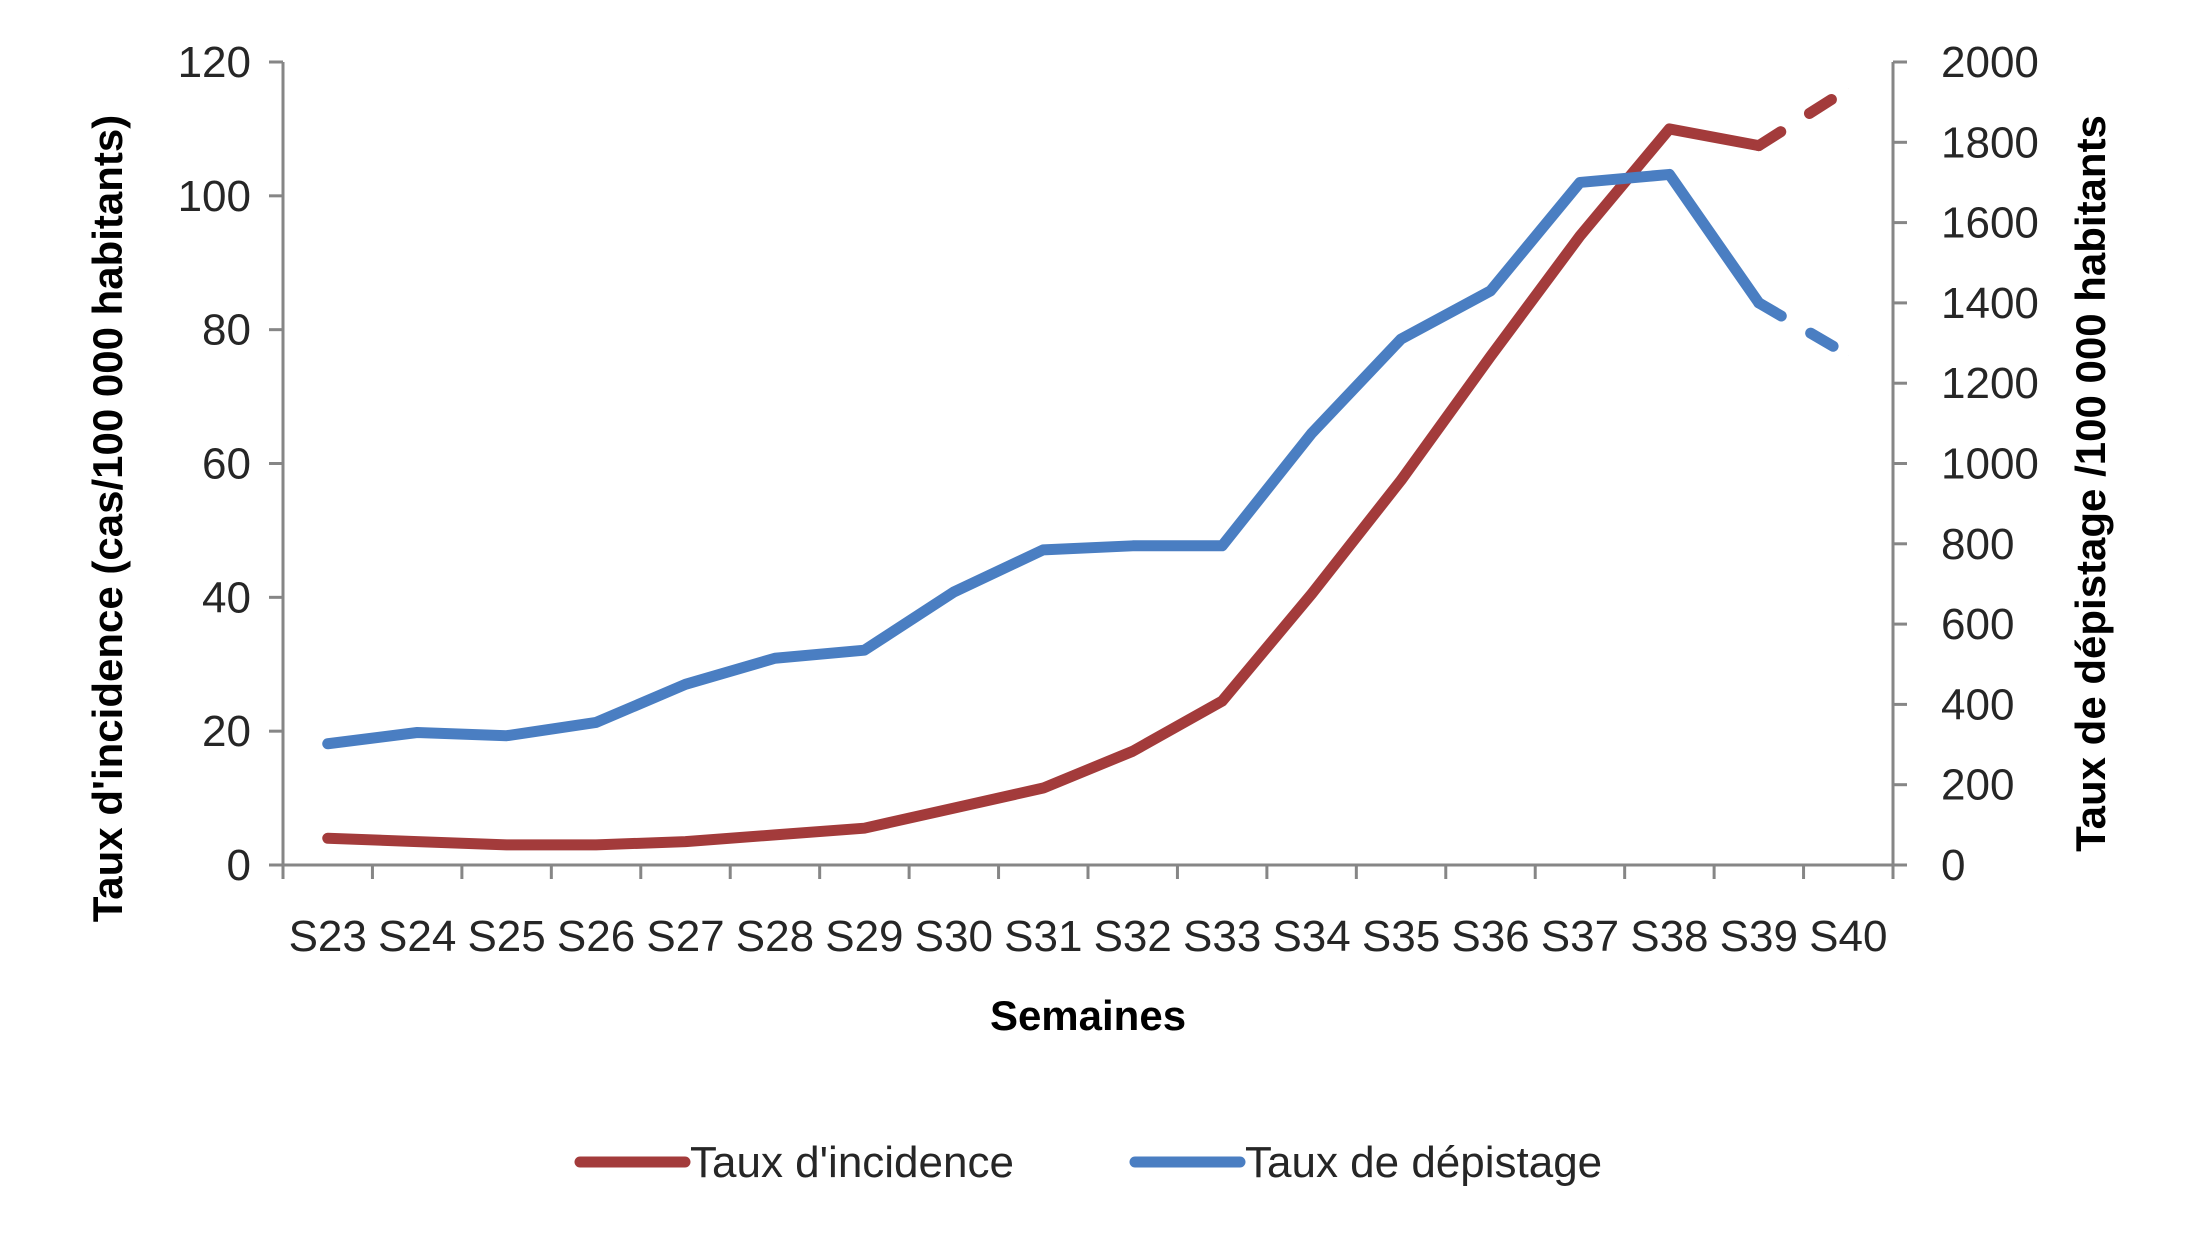 The height and width of the screenshot is (1244, 2200). I want to click on x-tick-label: S36, so click(1490, 936).